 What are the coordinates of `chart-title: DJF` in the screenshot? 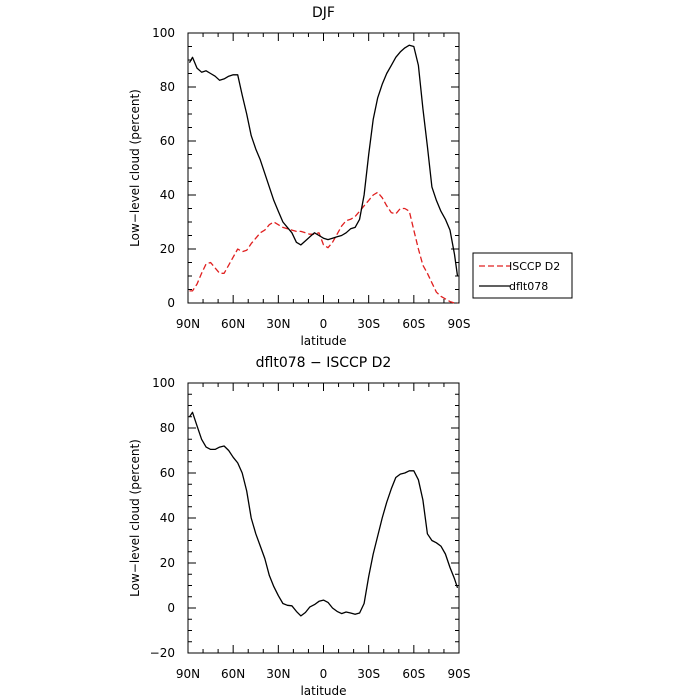 It's located at (323, 13).